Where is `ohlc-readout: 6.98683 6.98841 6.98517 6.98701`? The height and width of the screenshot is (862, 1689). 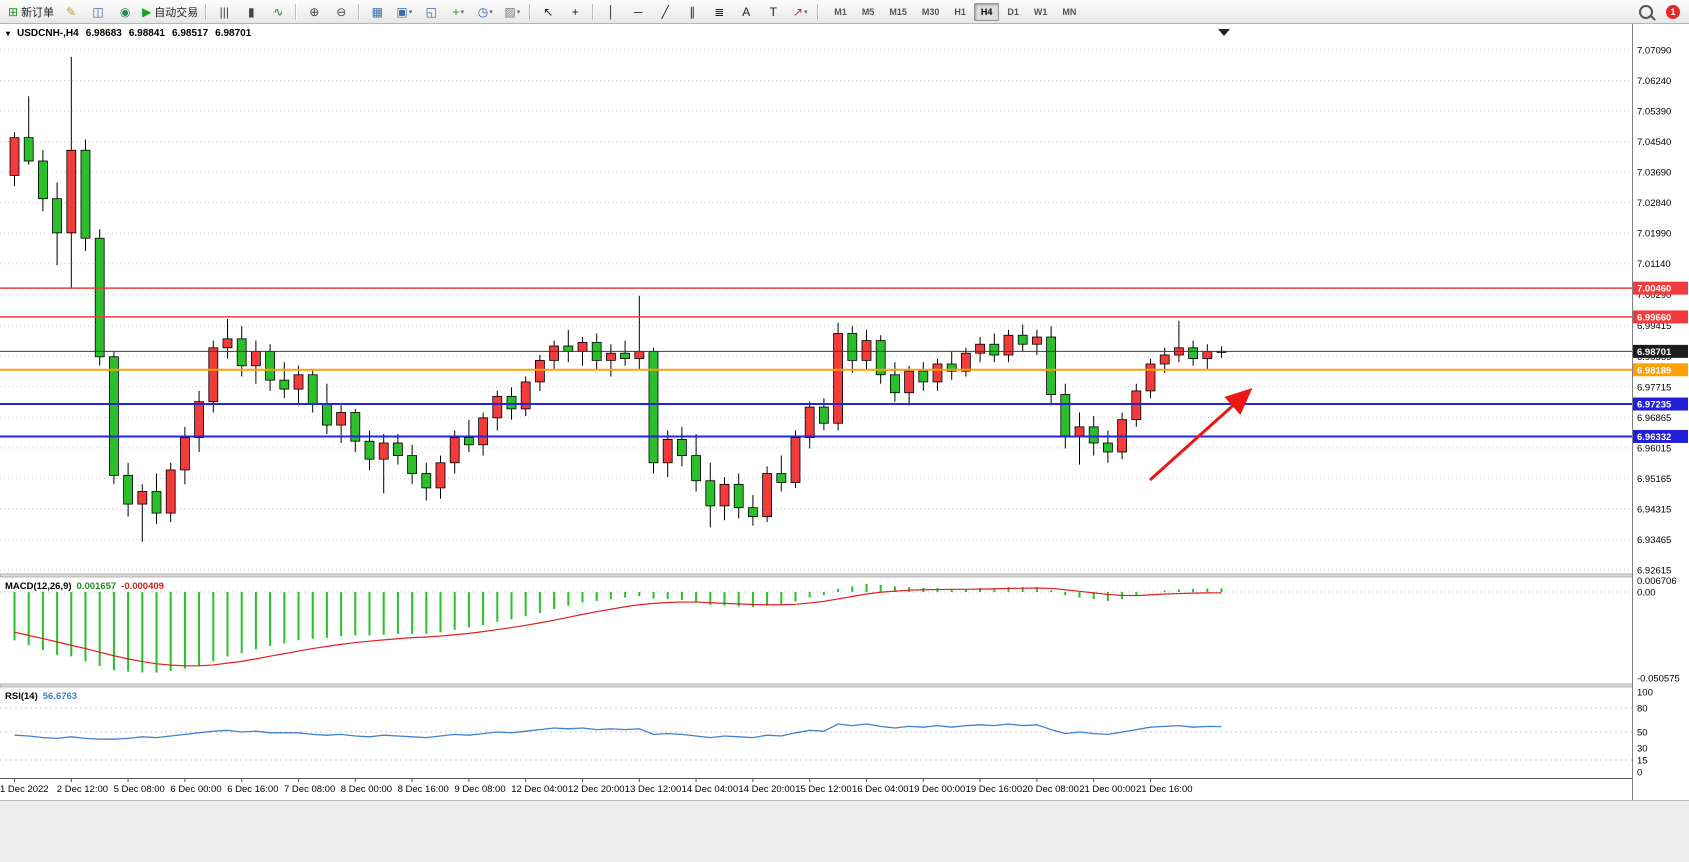
ohlc-readout: 6.98683 6.98841 6.98517 6.98701 is located at coordinates (169, 33).